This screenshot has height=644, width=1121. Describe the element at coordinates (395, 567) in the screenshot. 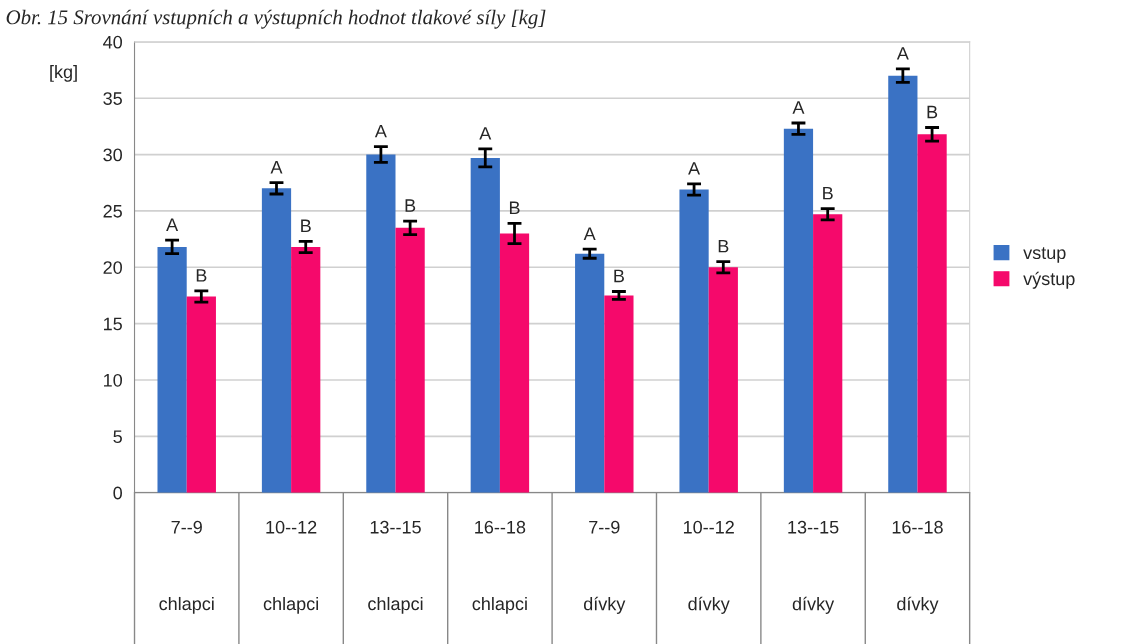

I see `category-label: 13--15 chlapci` at that location.